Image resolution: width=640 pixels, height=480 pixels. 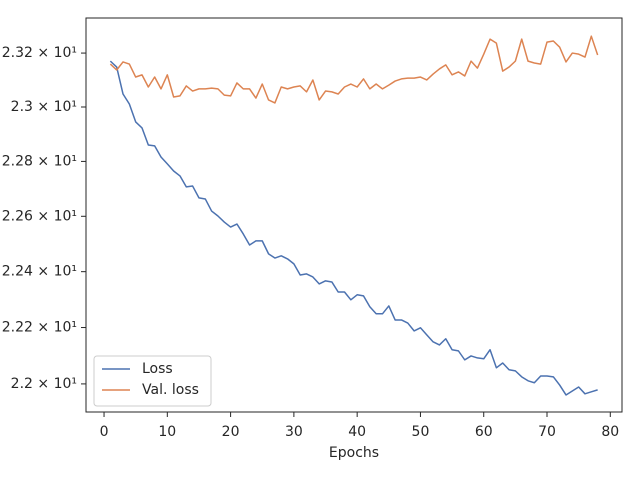 I want to click on y-tick-label: 2.22 × 10¹, so click(x=39, y=328).